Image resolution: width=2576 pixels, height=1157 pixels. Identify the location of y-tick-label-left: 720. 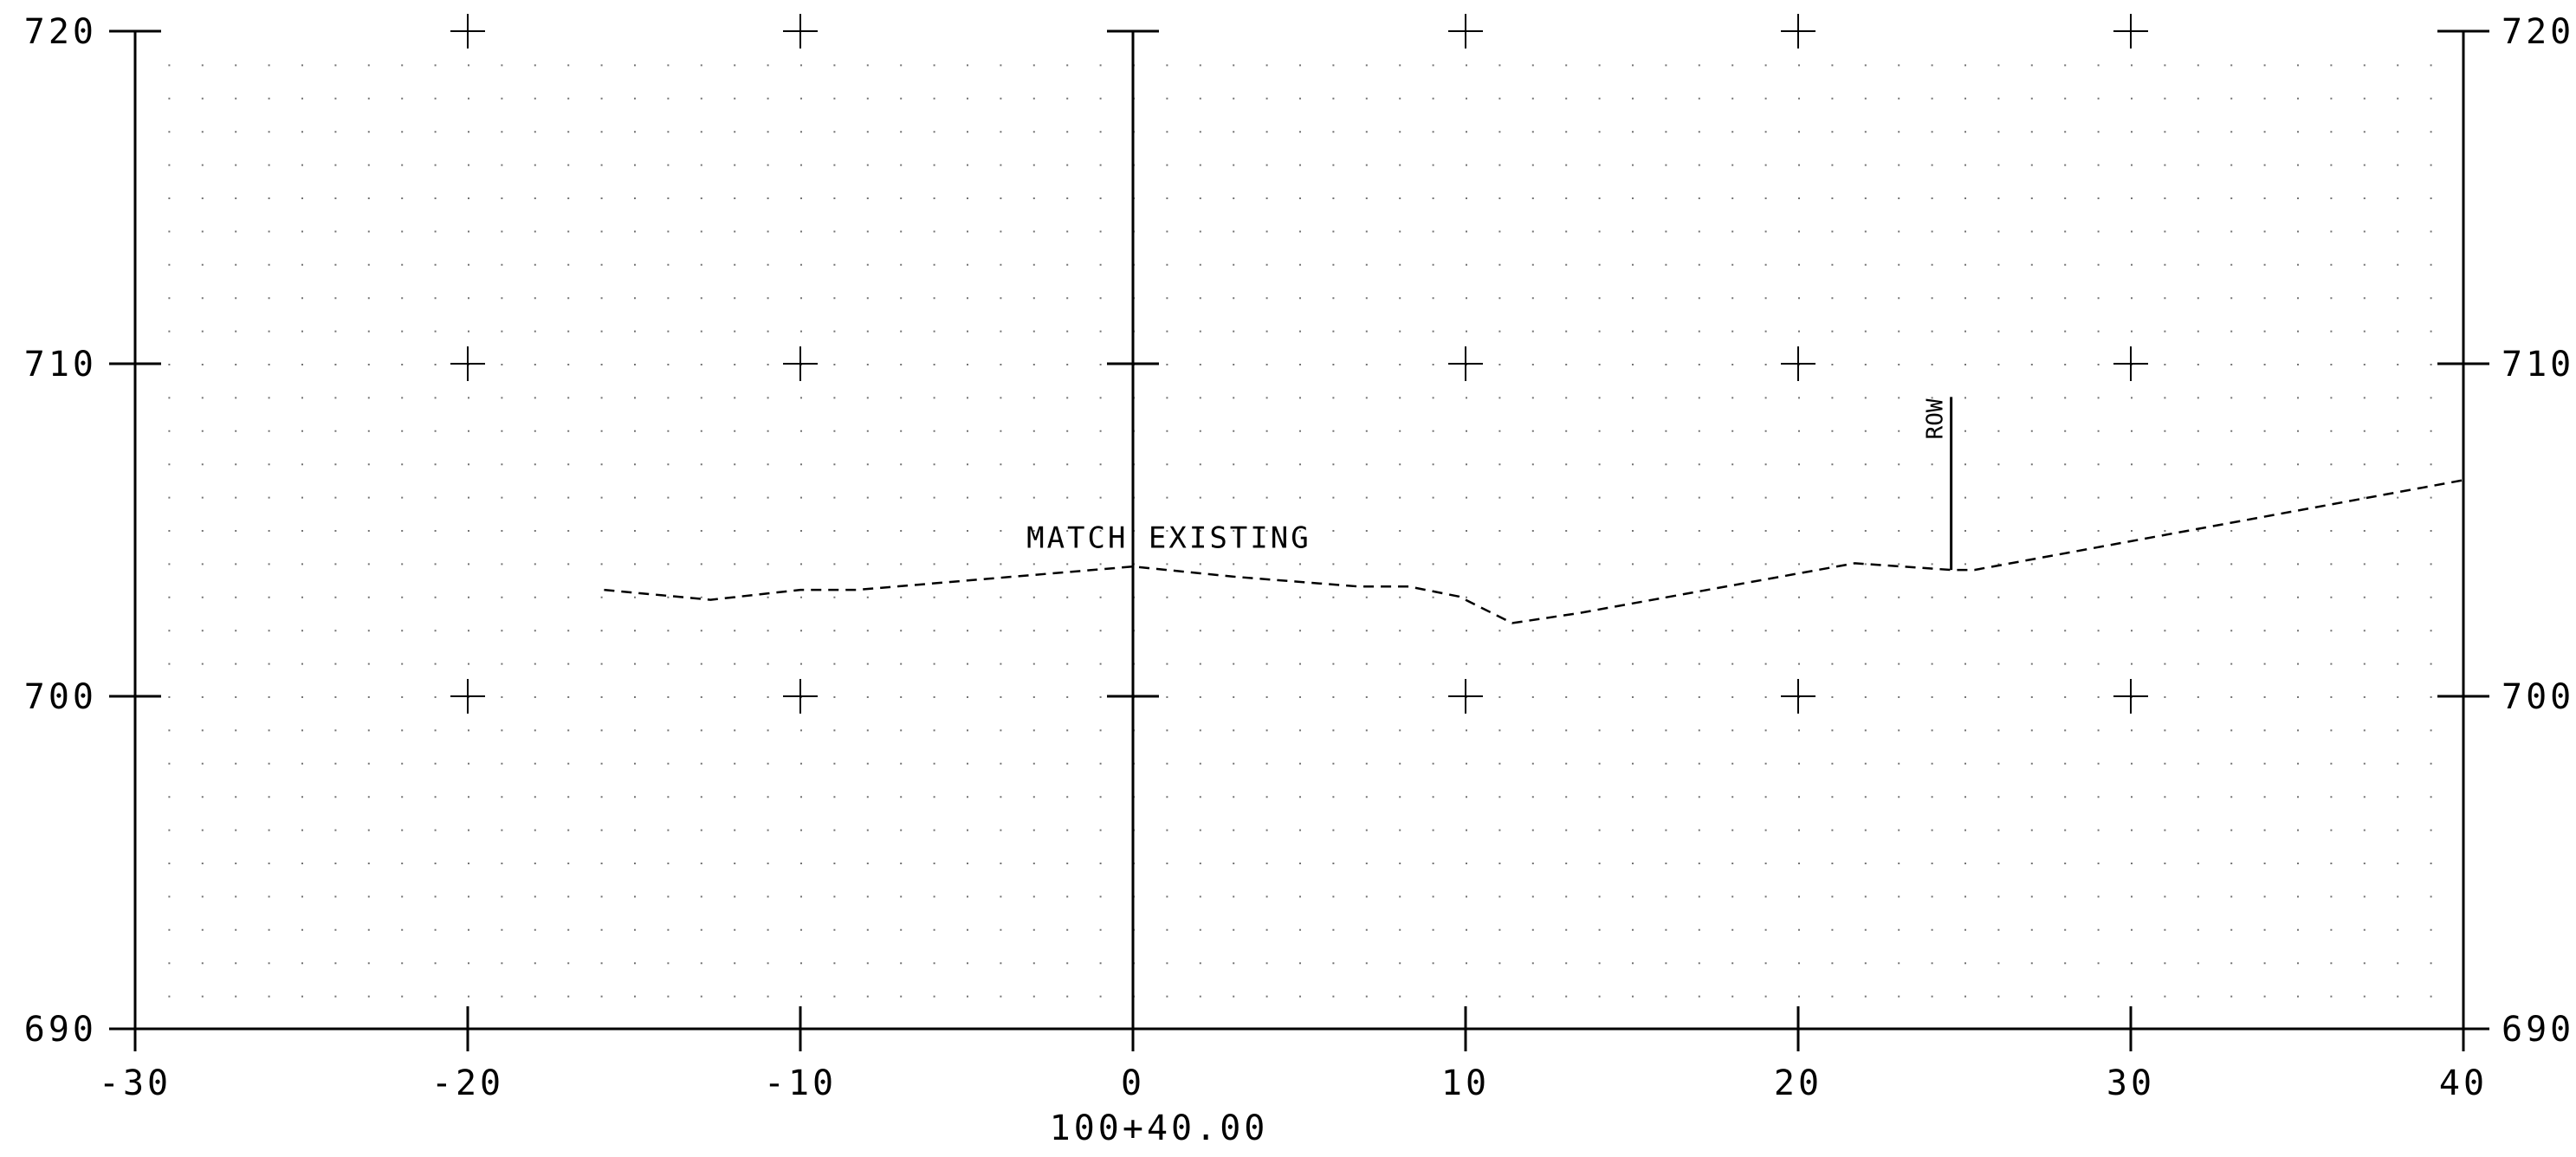
(60, 32).